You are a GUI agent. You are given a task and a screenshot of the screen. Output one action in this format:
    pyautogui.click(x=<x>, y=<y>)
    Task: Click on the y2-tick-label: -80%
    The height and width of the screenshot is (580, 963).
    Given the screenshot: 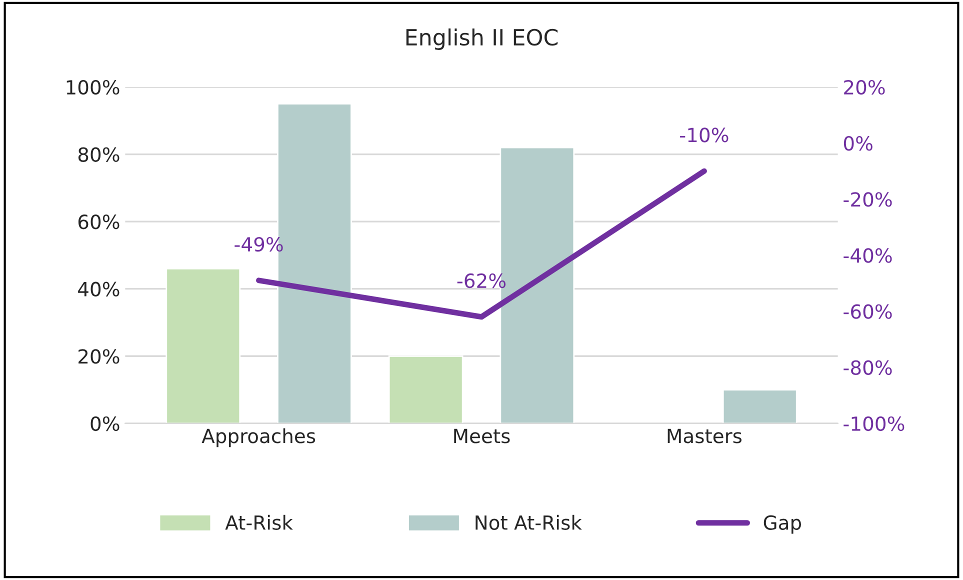 What is the action you would take?
    pyautogui.click(x=868, y=367)
    